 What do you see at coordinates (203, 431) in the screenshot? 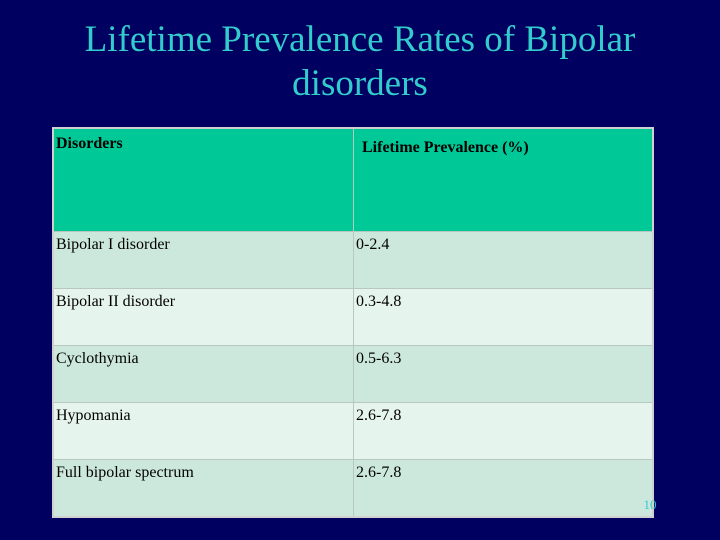
I see `table-cell: Hypomania` at bounding box center [203, 431].